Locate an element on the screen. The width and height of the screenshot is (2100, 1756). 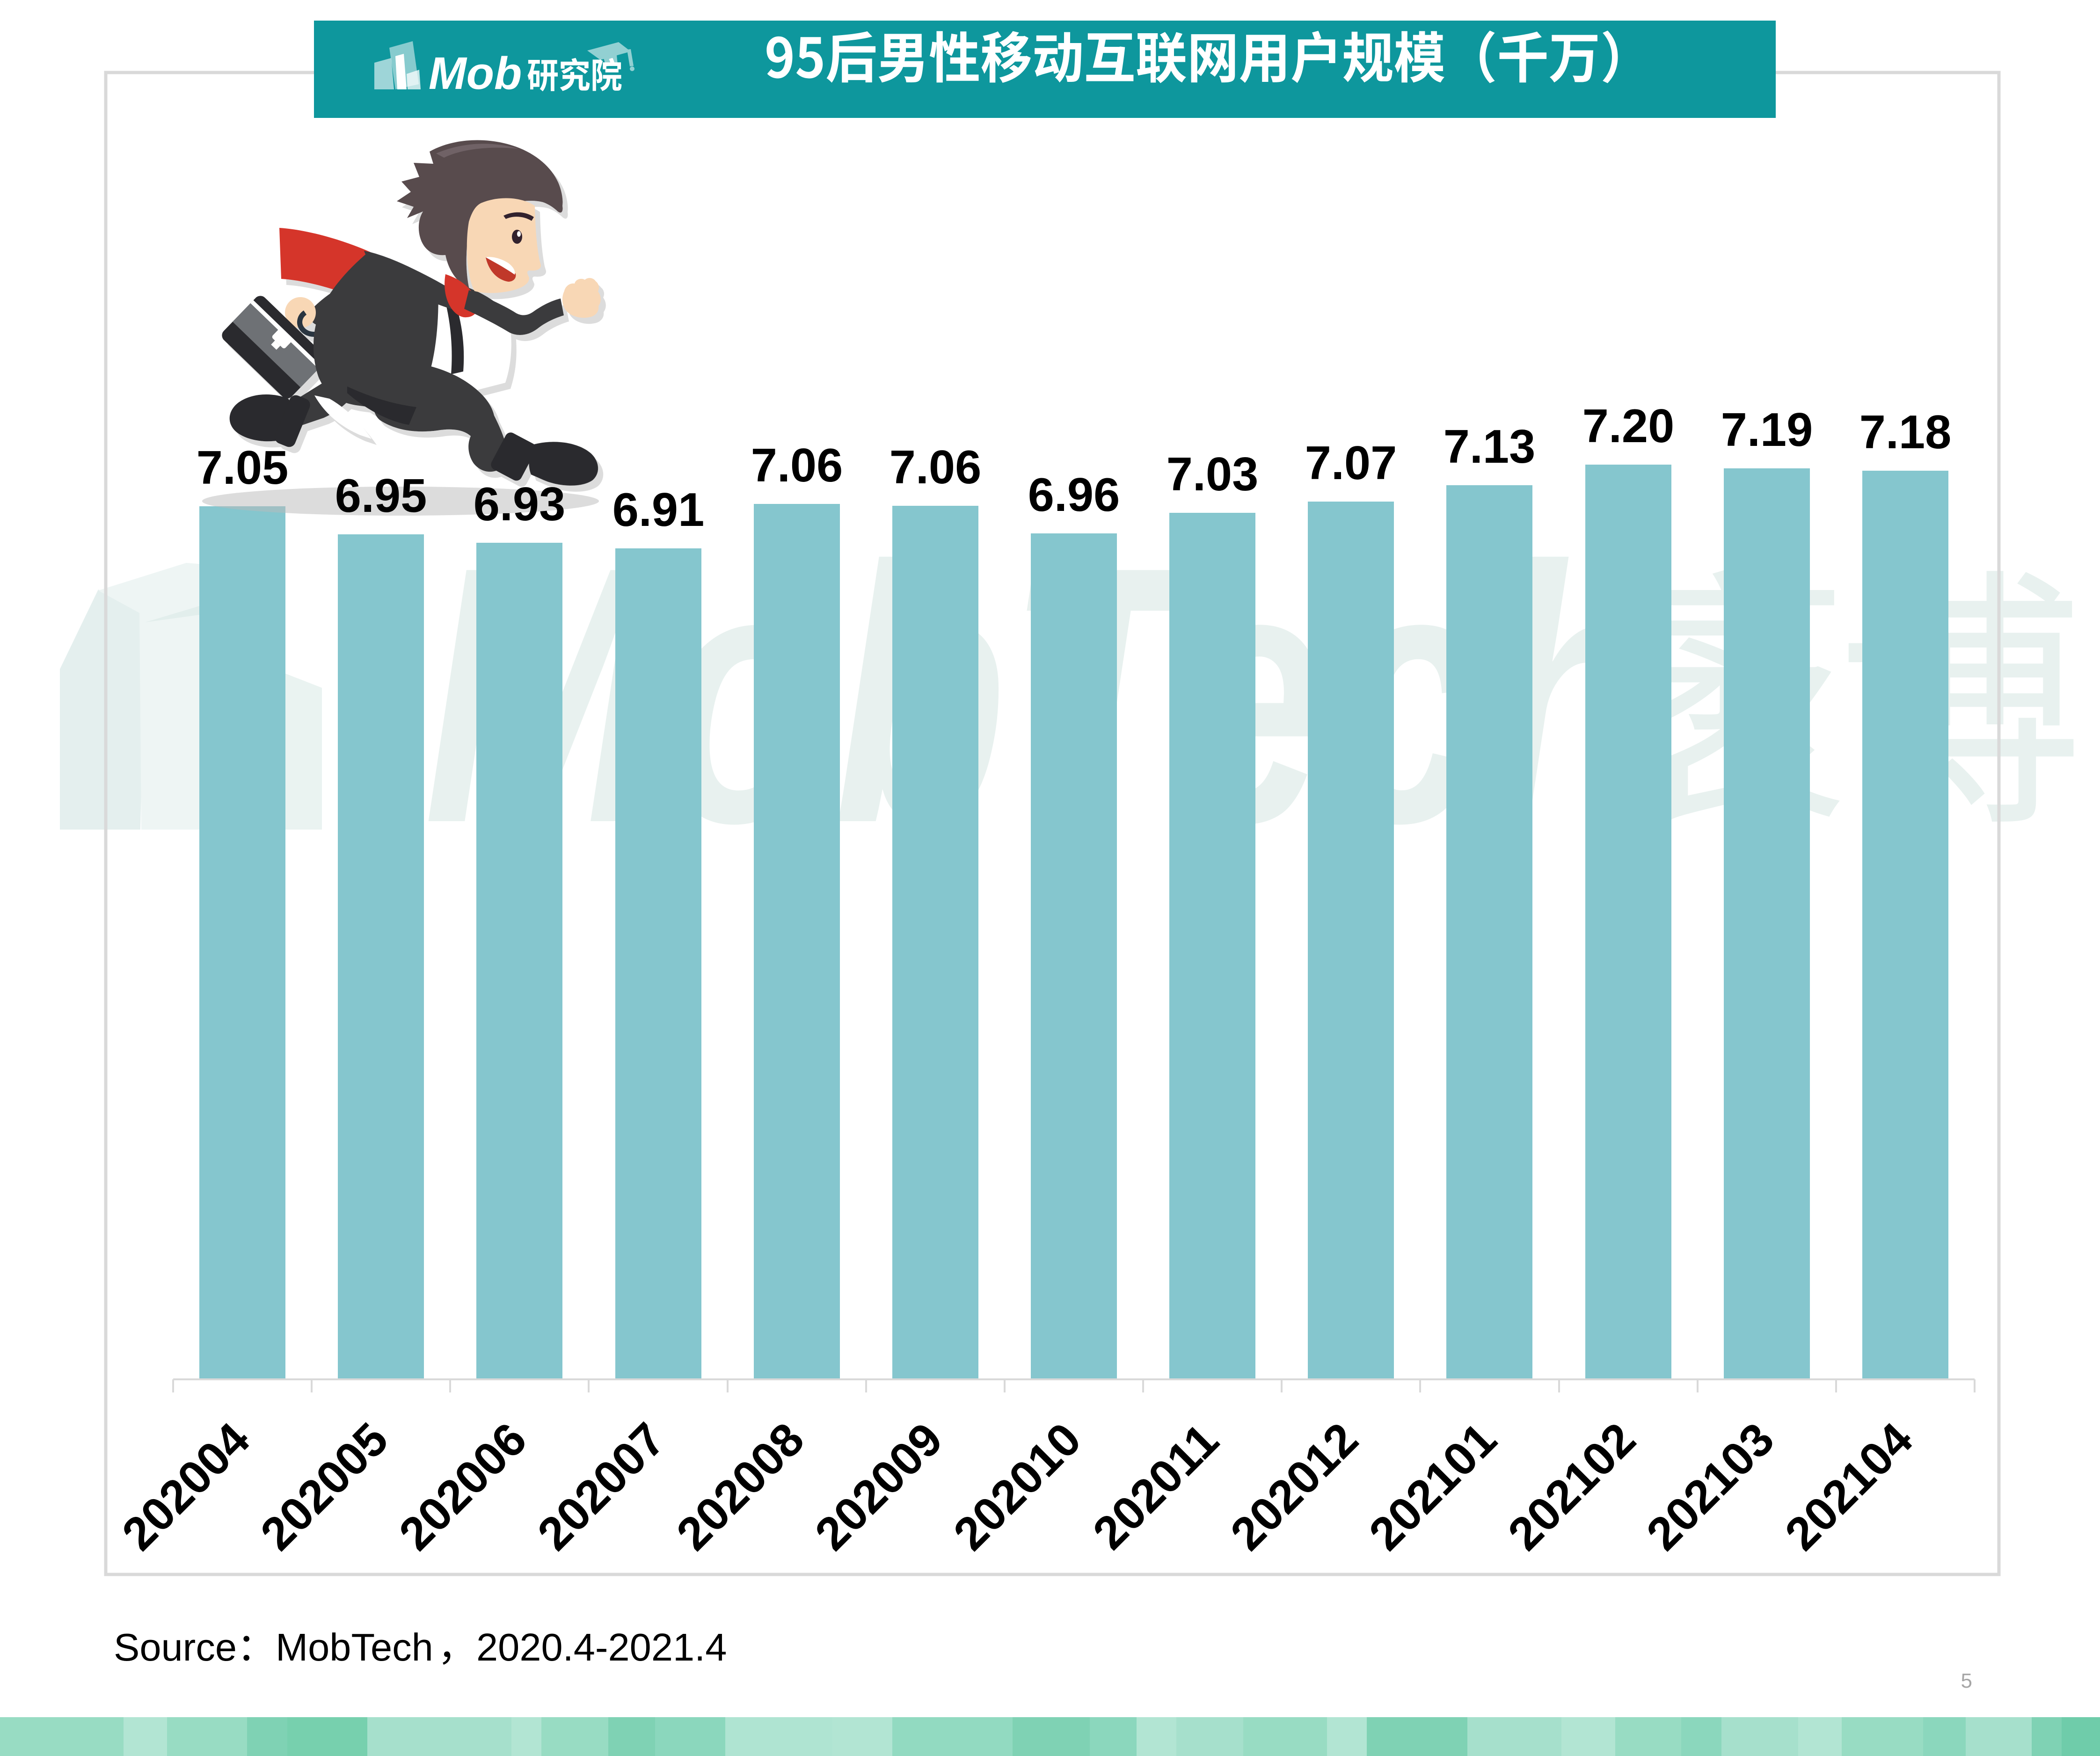
svg-text: 7.19 is located at coordinates (1767, 430).